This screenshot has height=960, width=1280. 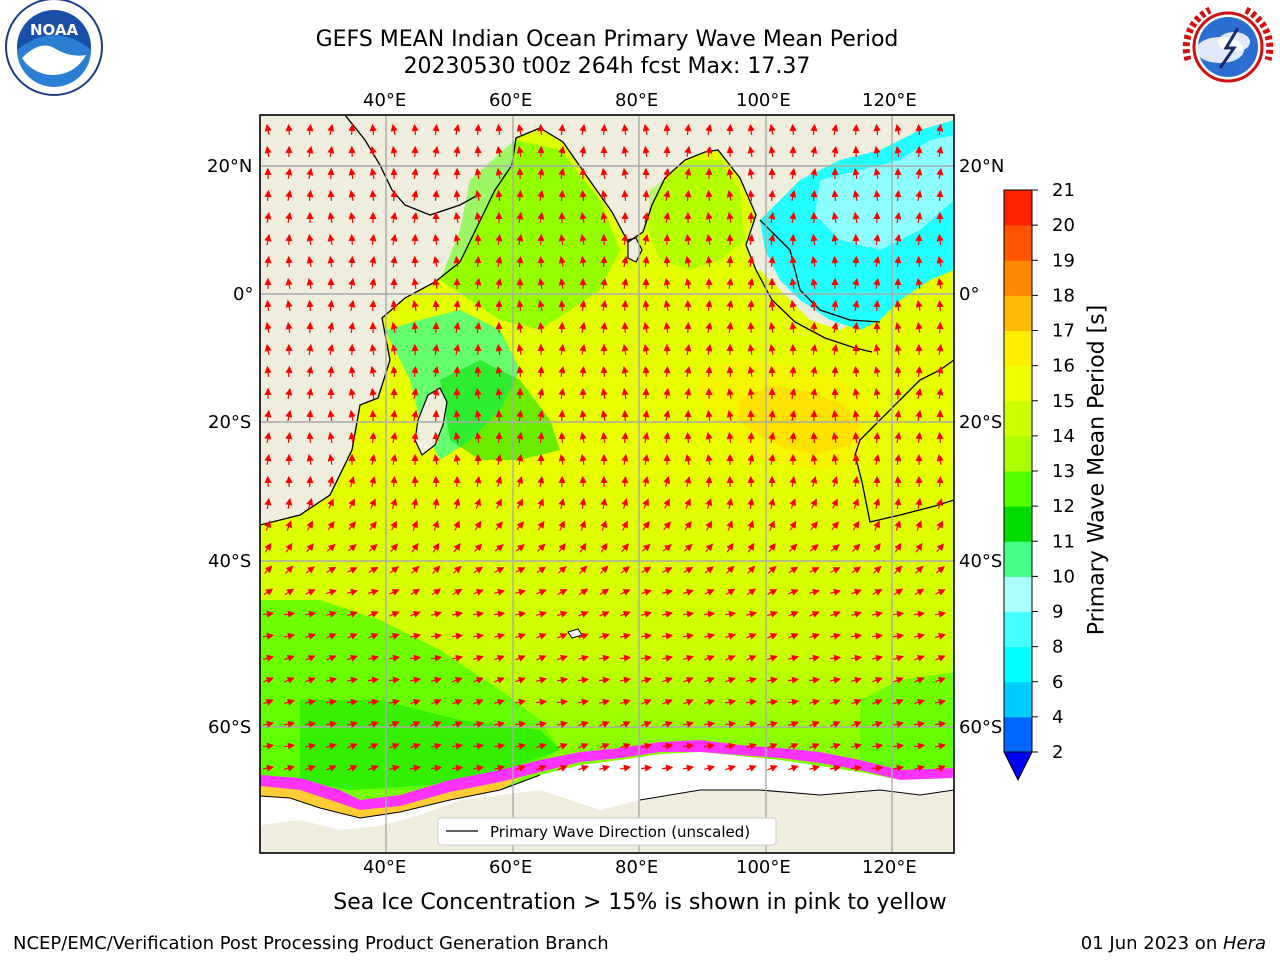 What do you see at coordinates (1063, 541) in the screenshot?
I see `colorbar-tick-label: 11` at bounding box center [1063, 541].